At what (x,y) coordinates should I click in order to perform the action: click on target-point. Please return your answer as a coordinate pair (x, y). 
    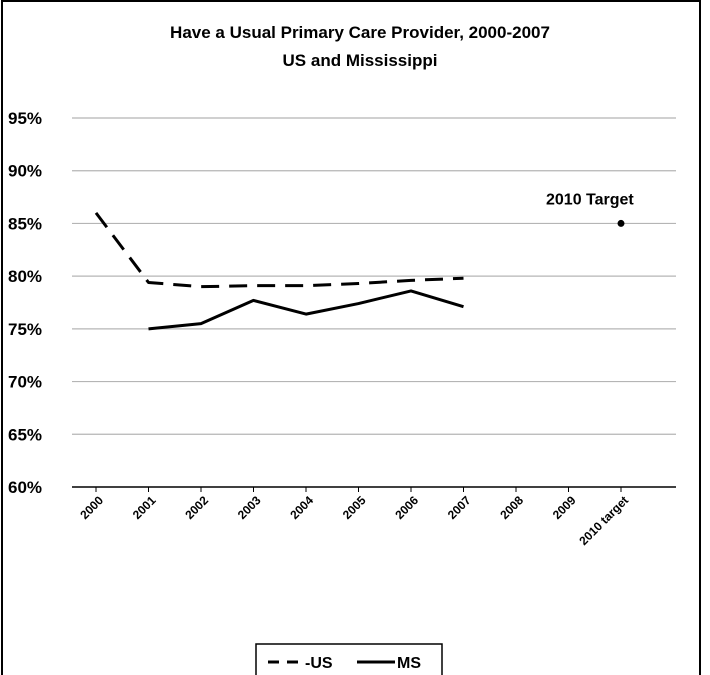
    Looking at the image, I should click on (621, 223).